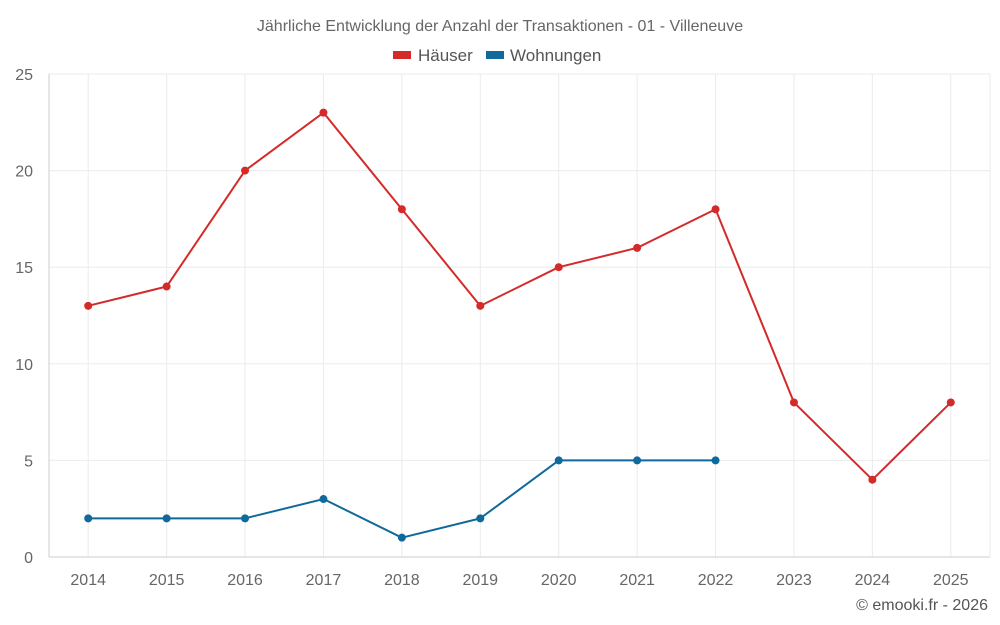 This screenshot has width=1000, height=625. Describe the element at coordinates (166, 518) in the screenshot. I see `data-point-wohnungen-2015` at that location.